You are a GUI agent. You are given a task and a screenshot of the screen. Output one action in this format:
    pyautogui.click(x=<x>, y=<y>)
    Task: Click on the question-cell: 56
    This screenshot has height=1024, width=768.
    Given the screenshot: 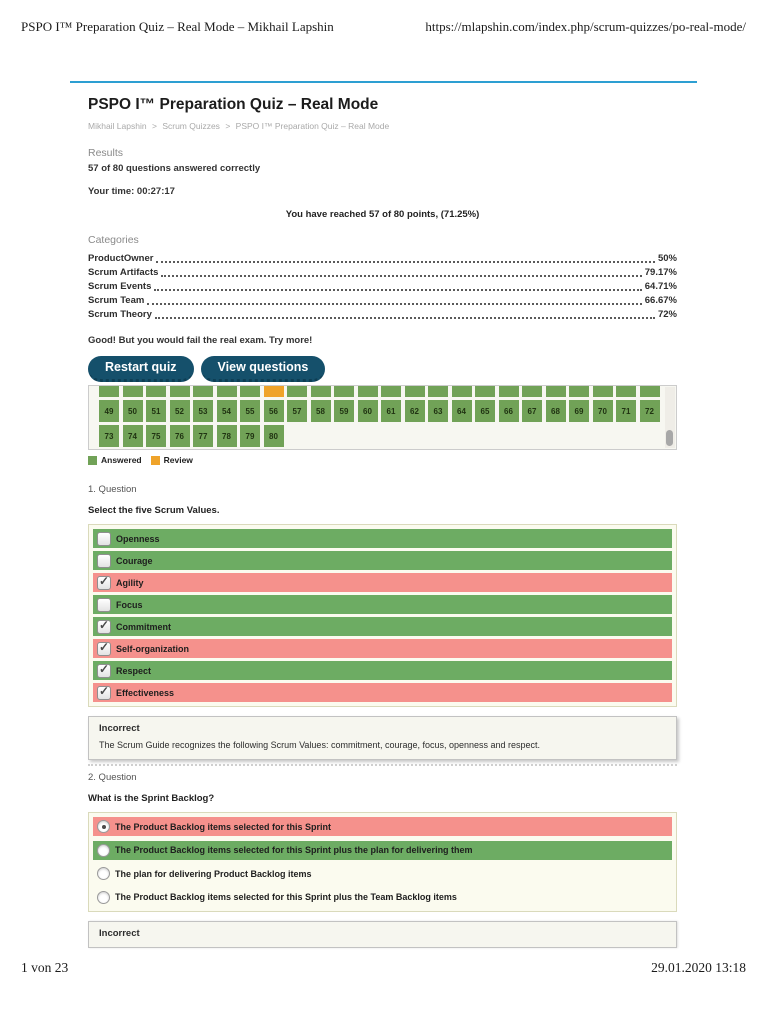 What is the action you would take?
    pyautogui.click(x=273, y=411)
    